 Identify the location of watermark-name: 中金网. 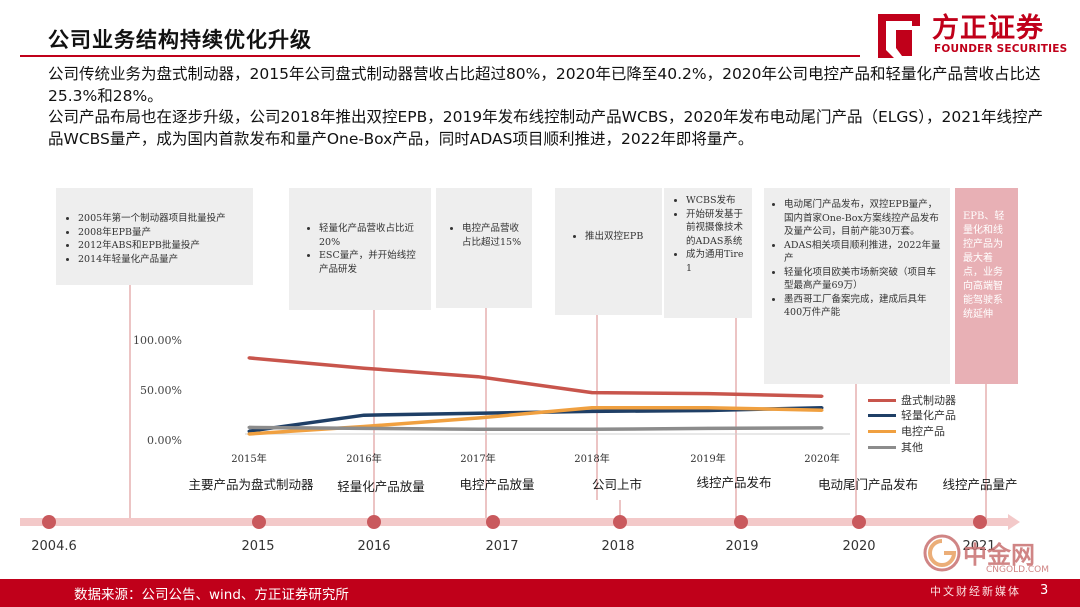
(999, 555).